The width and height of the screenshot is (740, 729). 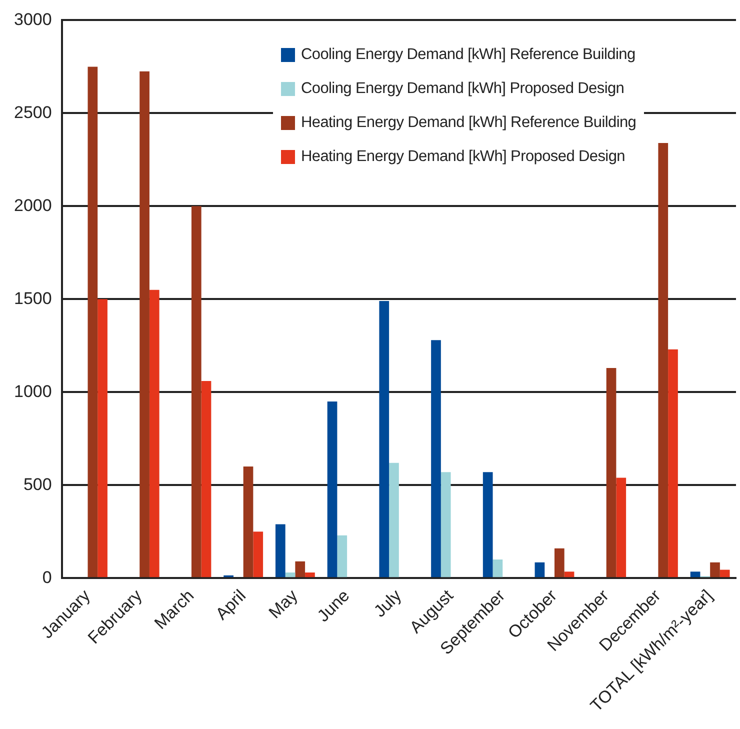 I want to click on y-tick-label: 3000, so click(x=33, y=19).